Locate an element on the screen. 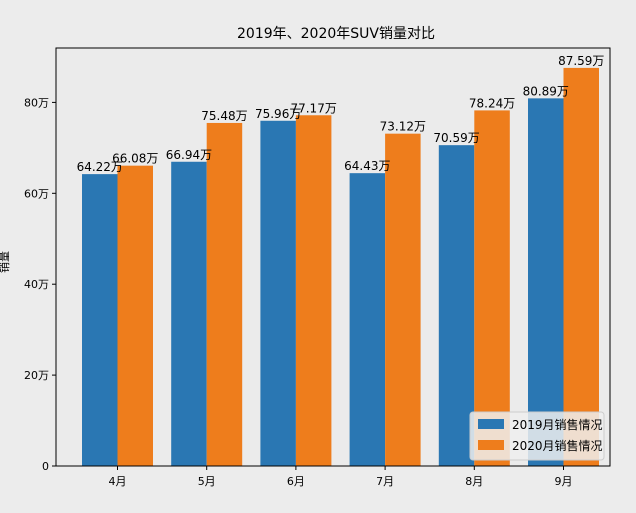  y-axis: 0 20万 40万 60万 80万 is located at coordinates (40, 284).